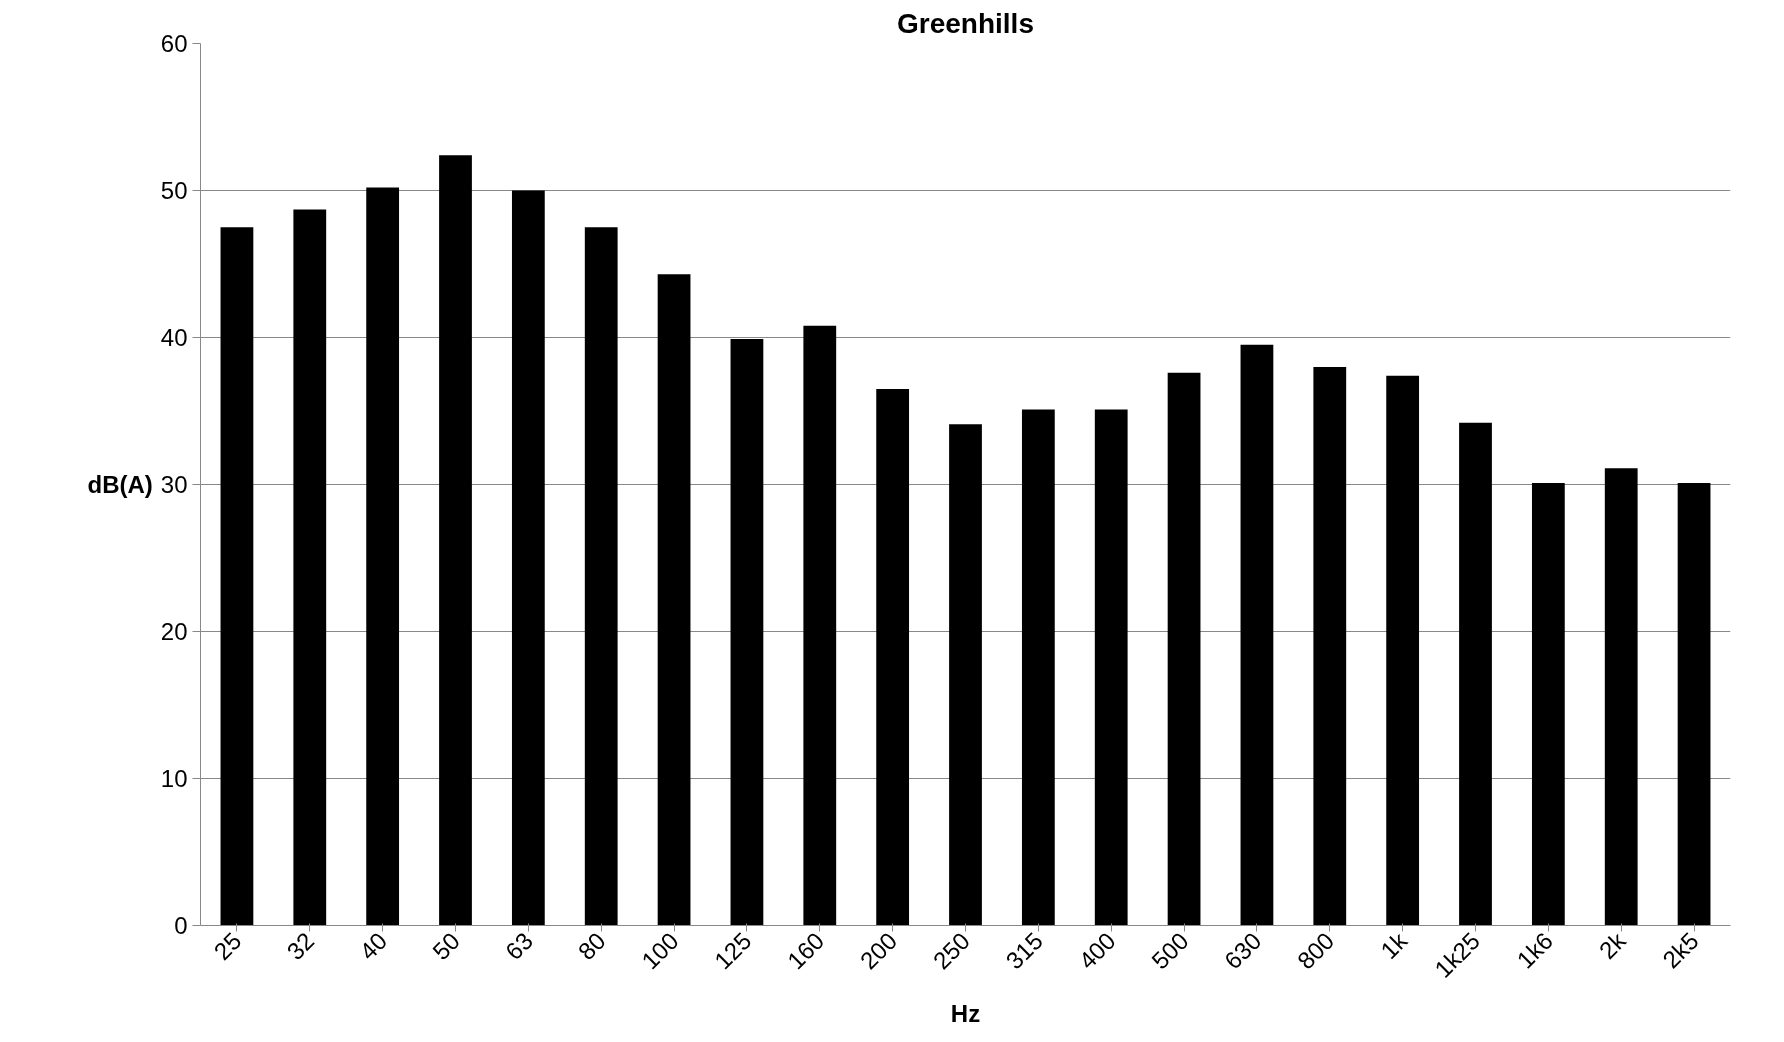 This screenshot has height=1042, width=1784. What do you see at coordinates (1680, 950) in the screenshot?
I see `x-tick-label: 2k5` at bounding box center [1680, 950].